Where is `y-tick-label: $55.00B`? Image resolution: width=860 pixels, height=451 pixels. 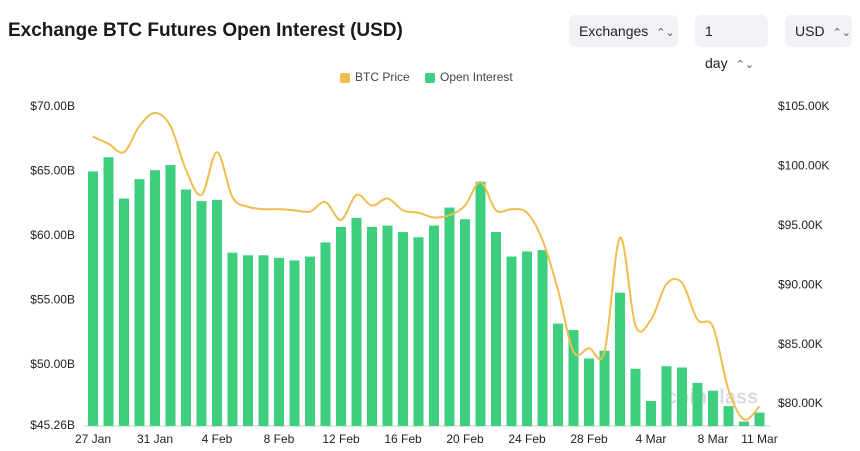 y-tick-label: $55.00B is located at coordinates (52, 300).